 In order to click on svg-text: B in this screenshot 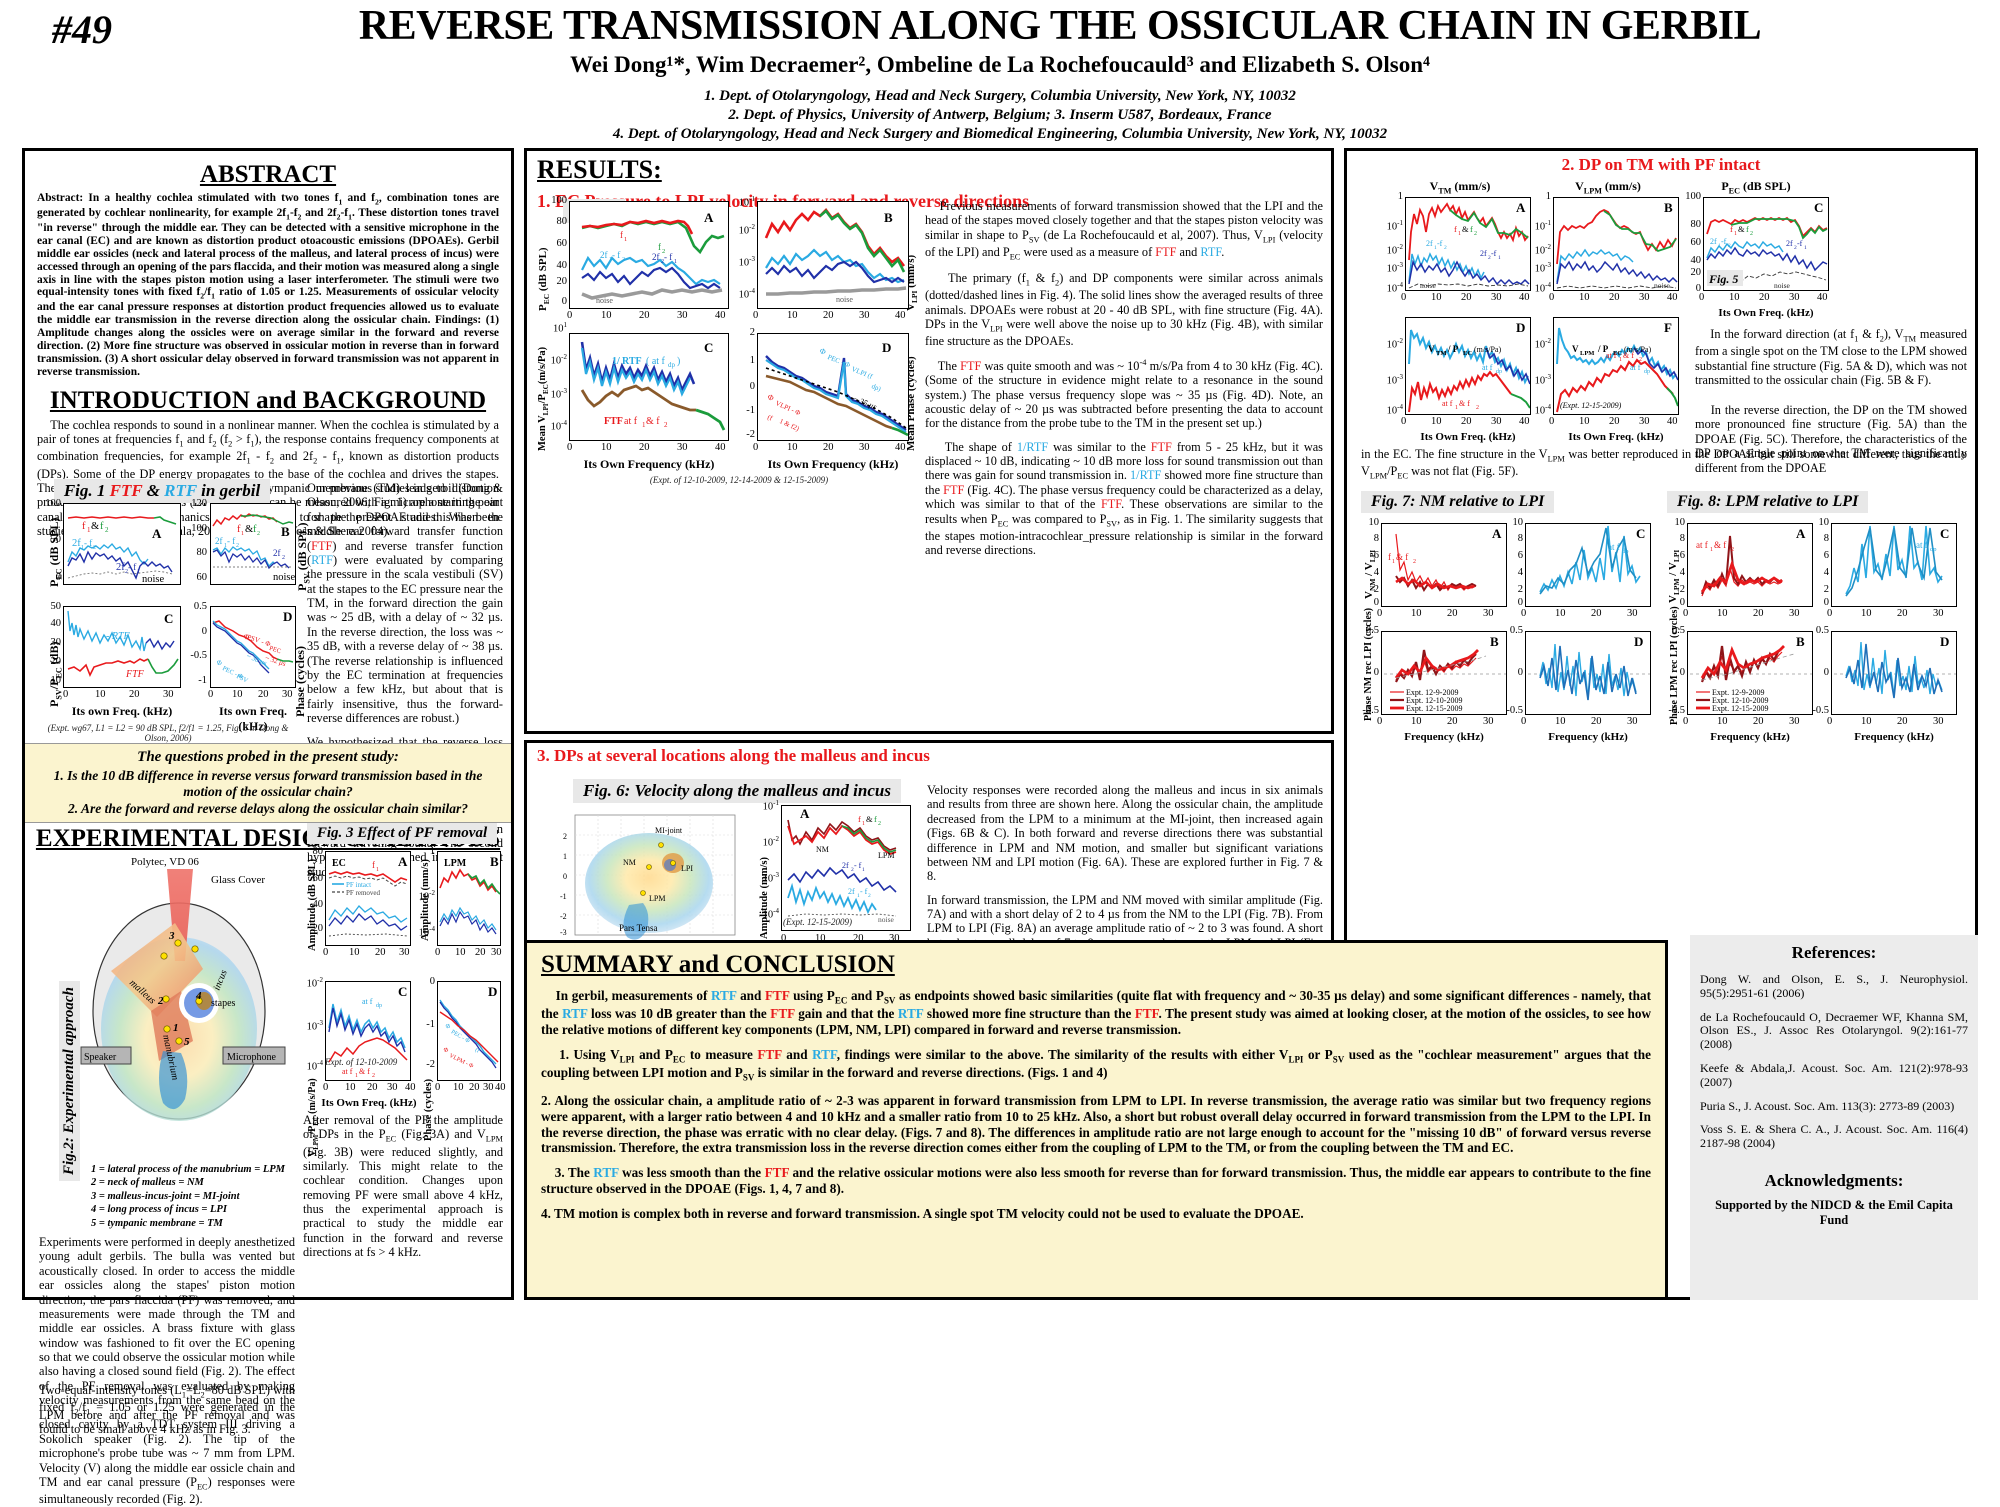, I will do `click(1668, 207)`.